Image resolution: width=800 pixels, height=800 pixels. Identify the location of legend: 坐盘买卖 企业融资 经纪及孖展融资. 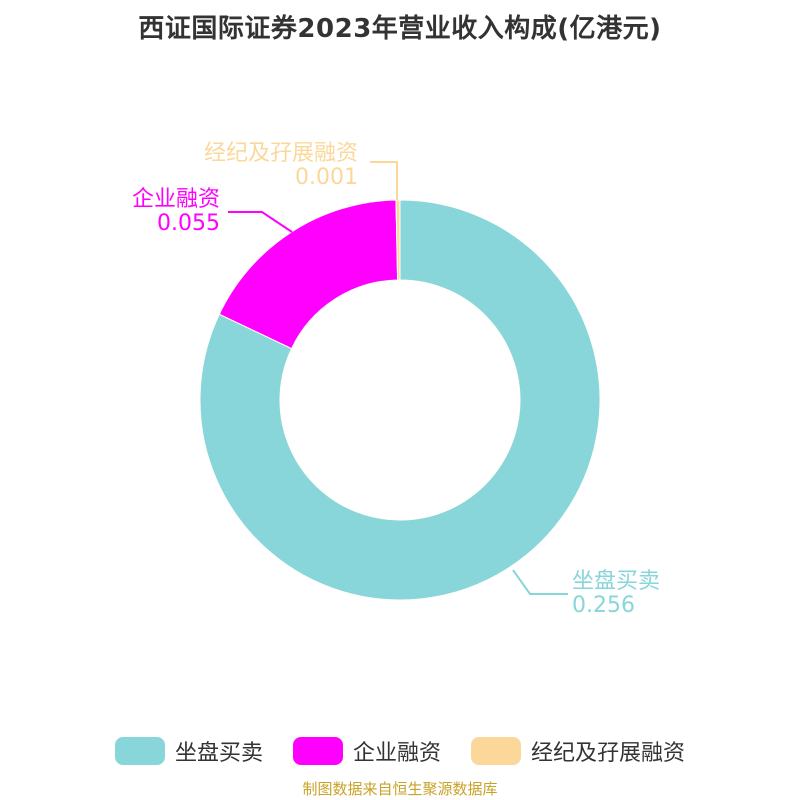
(400, 751).